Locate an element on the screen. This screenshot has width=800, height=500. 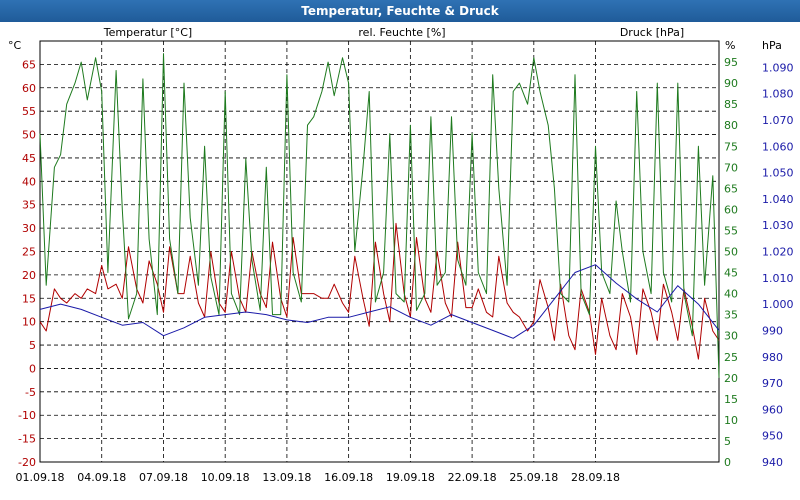
temperature-tick-label: 10 is located at coordinates (29, 322).